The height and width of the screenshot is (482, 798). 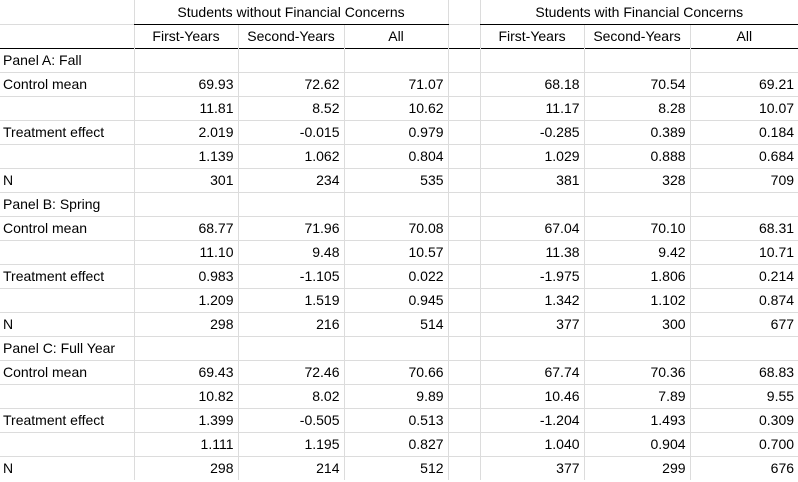 I want to click on value-cell: 68.31, so click(x=743, y=227).